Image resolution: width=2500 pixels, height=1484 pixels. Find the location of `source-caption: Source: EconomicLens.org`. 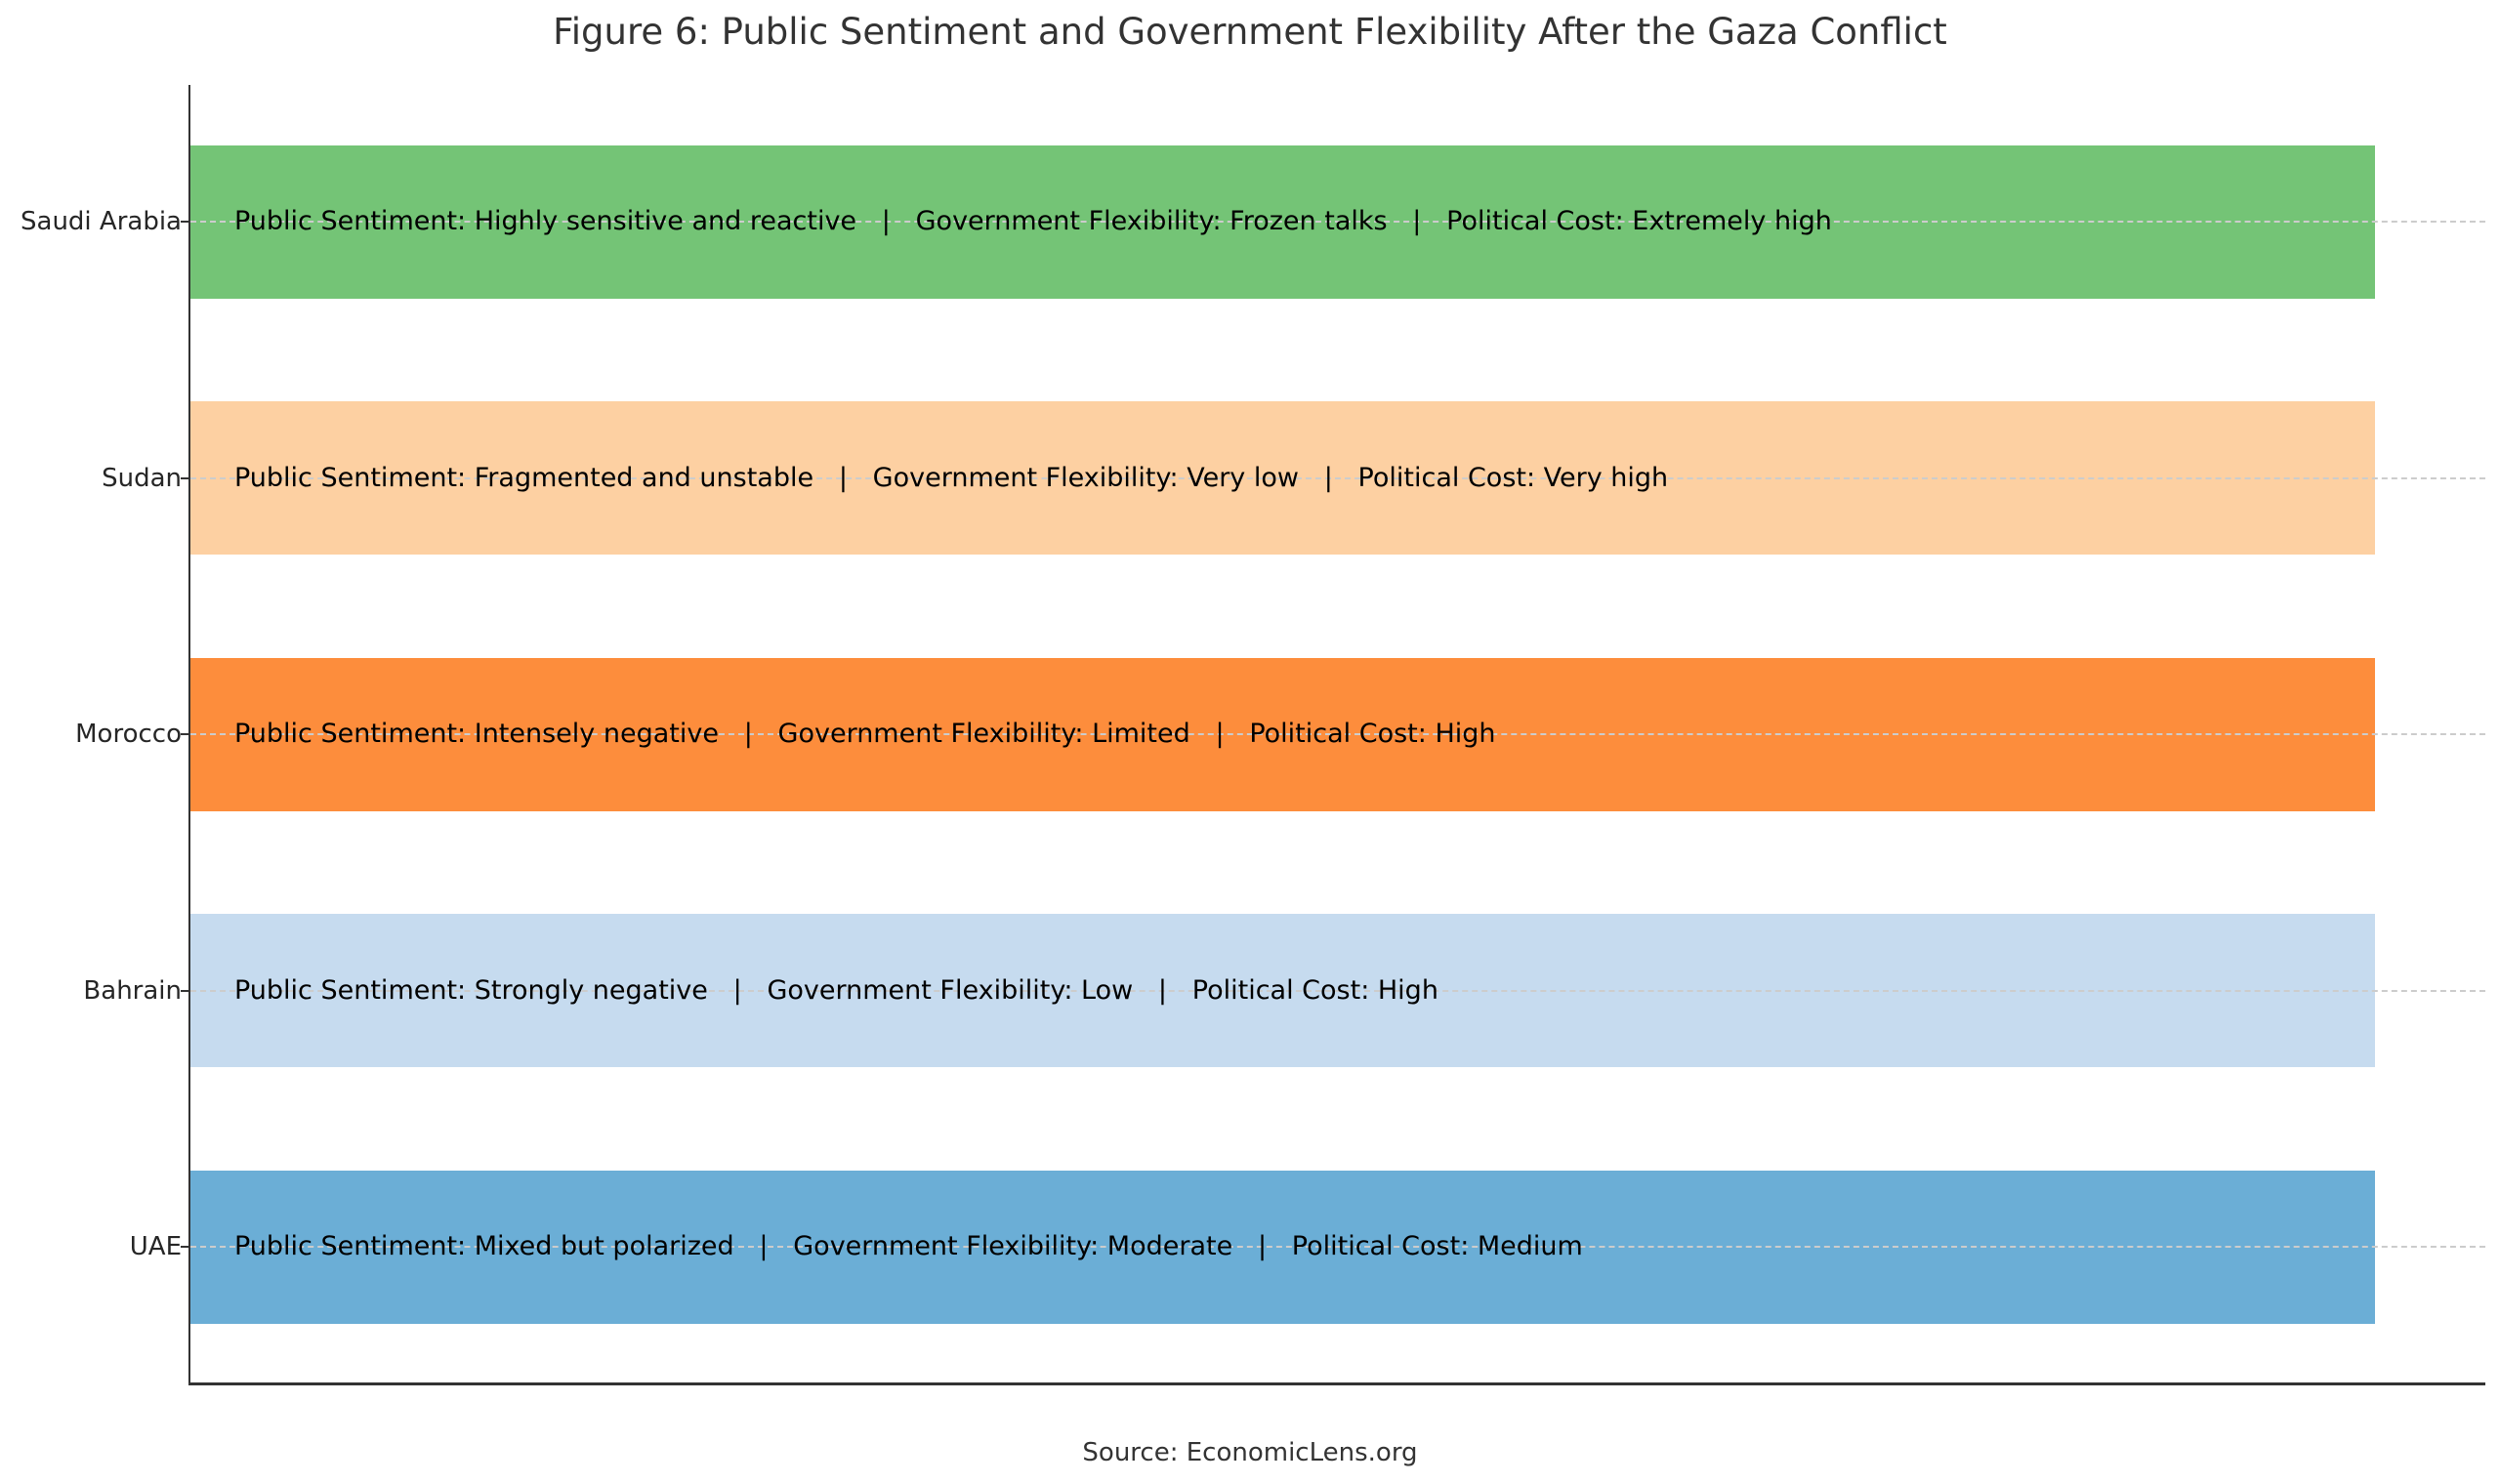

source-caption: Source: EconomicLens.org is located at coordinates (1250, 1453).